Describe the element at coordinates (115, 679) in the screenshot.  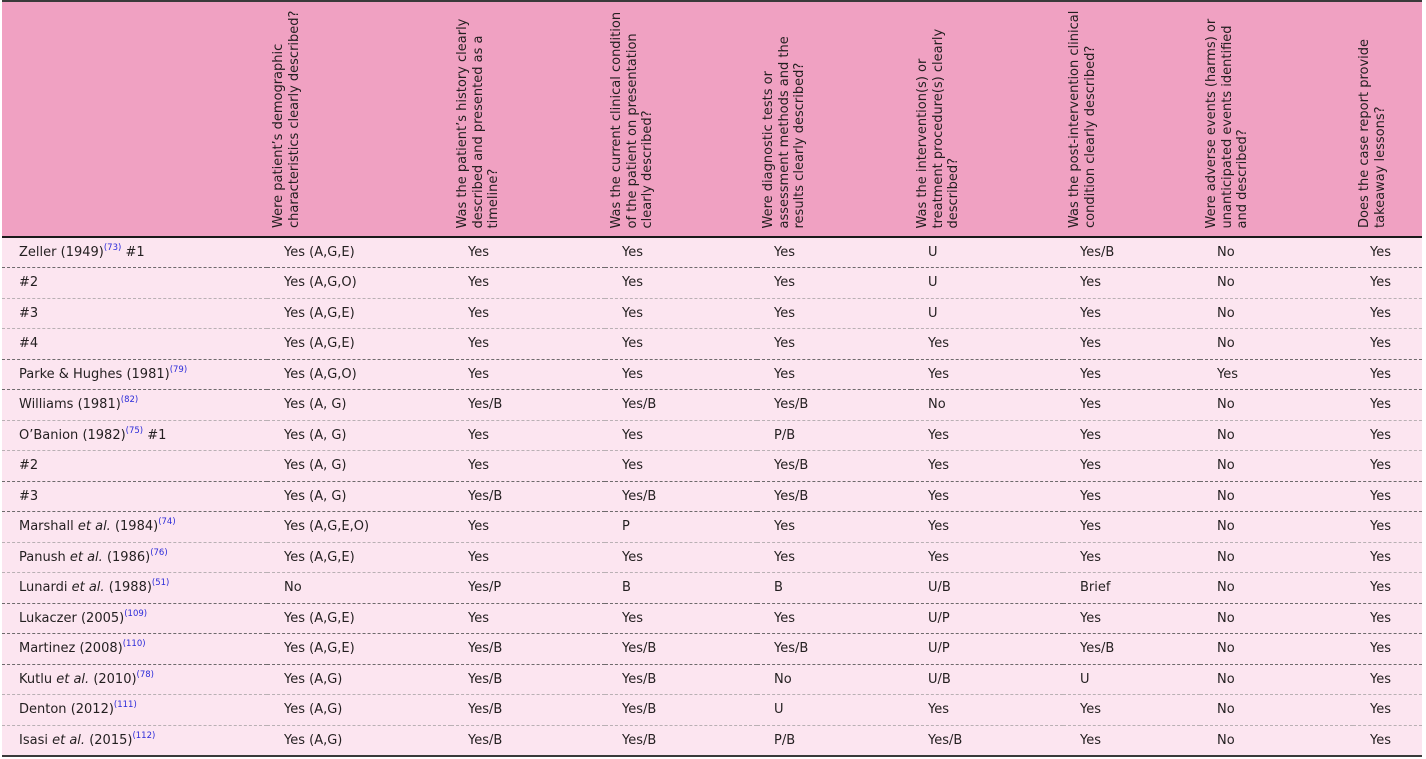
I see `study-year: (2010)` at that location.